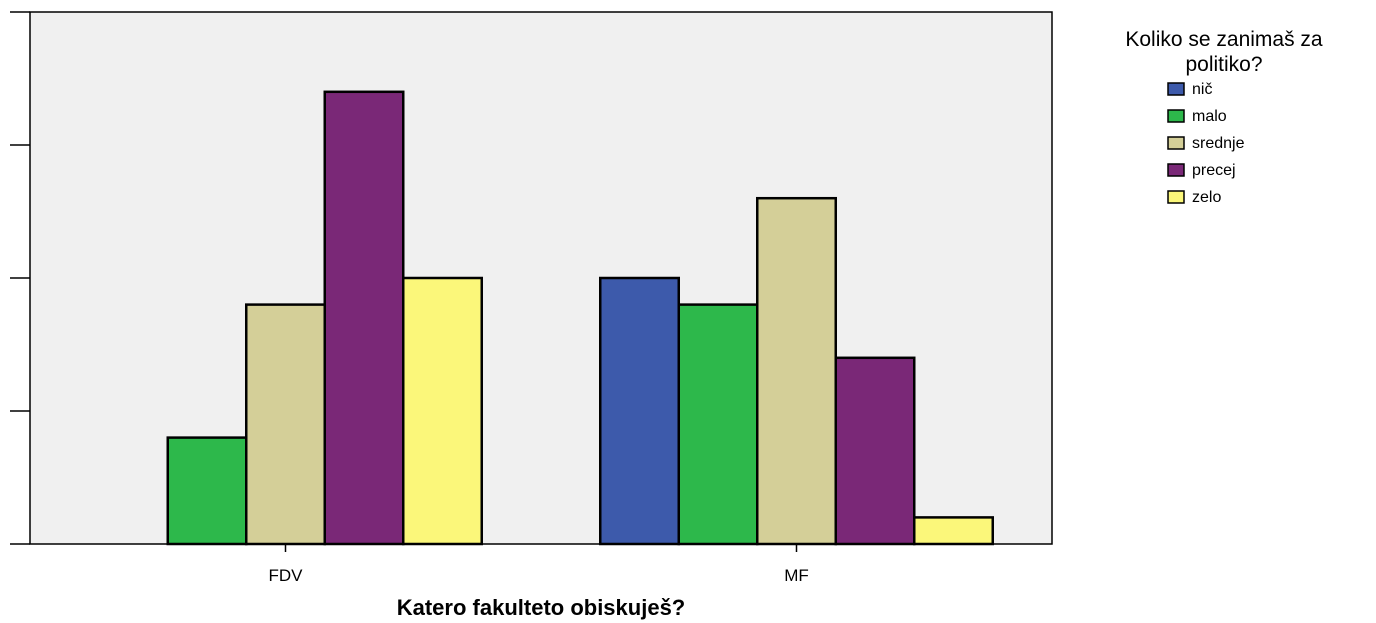  I want to click on x-axis-title: Katero fakulteto obiskuješ?, so click(541, 607).